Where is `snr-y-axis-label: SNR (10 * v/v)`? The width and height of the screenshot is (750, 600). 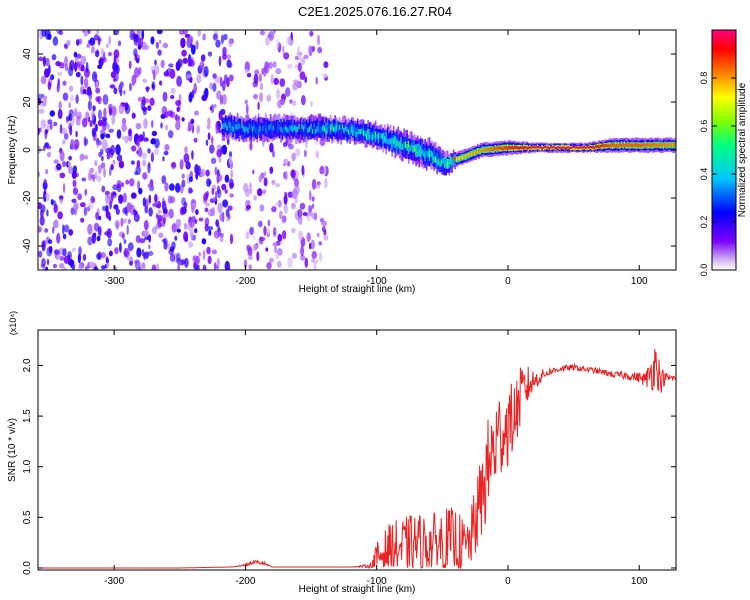 snr-y-axis-label: SNR (10 * v/v) is located at coordinates (12, 450).